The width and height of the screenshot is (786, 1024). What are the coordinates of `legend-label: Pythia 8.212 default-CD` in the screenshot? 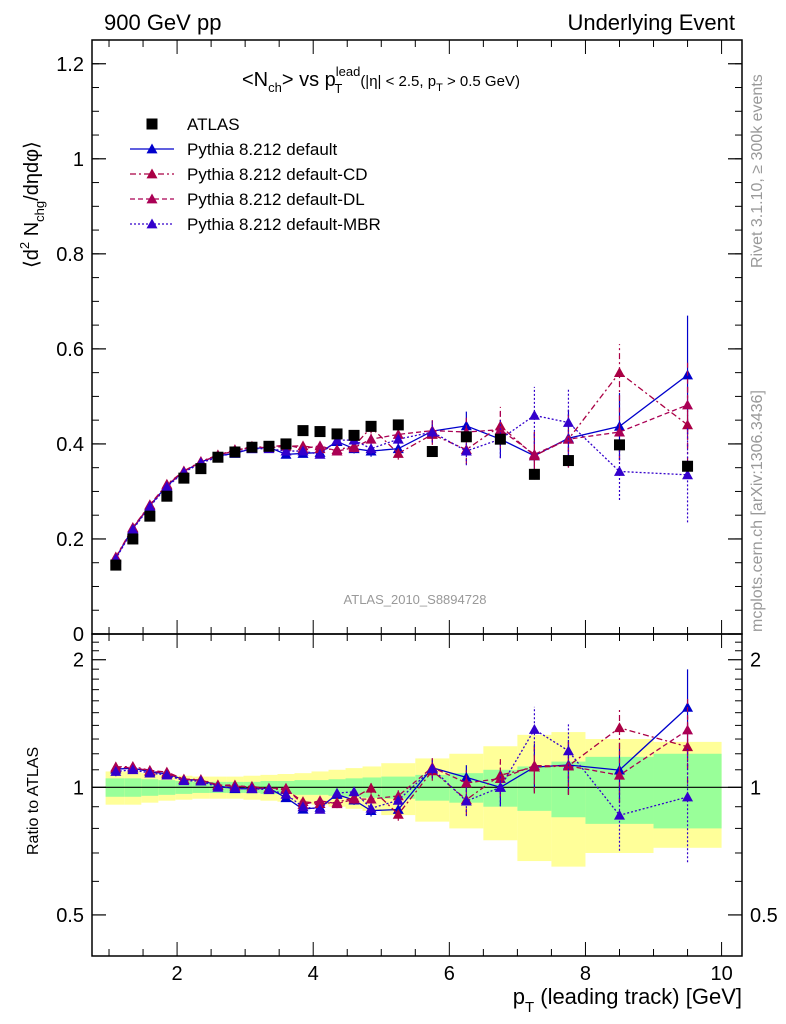 It's located at (277, 174).